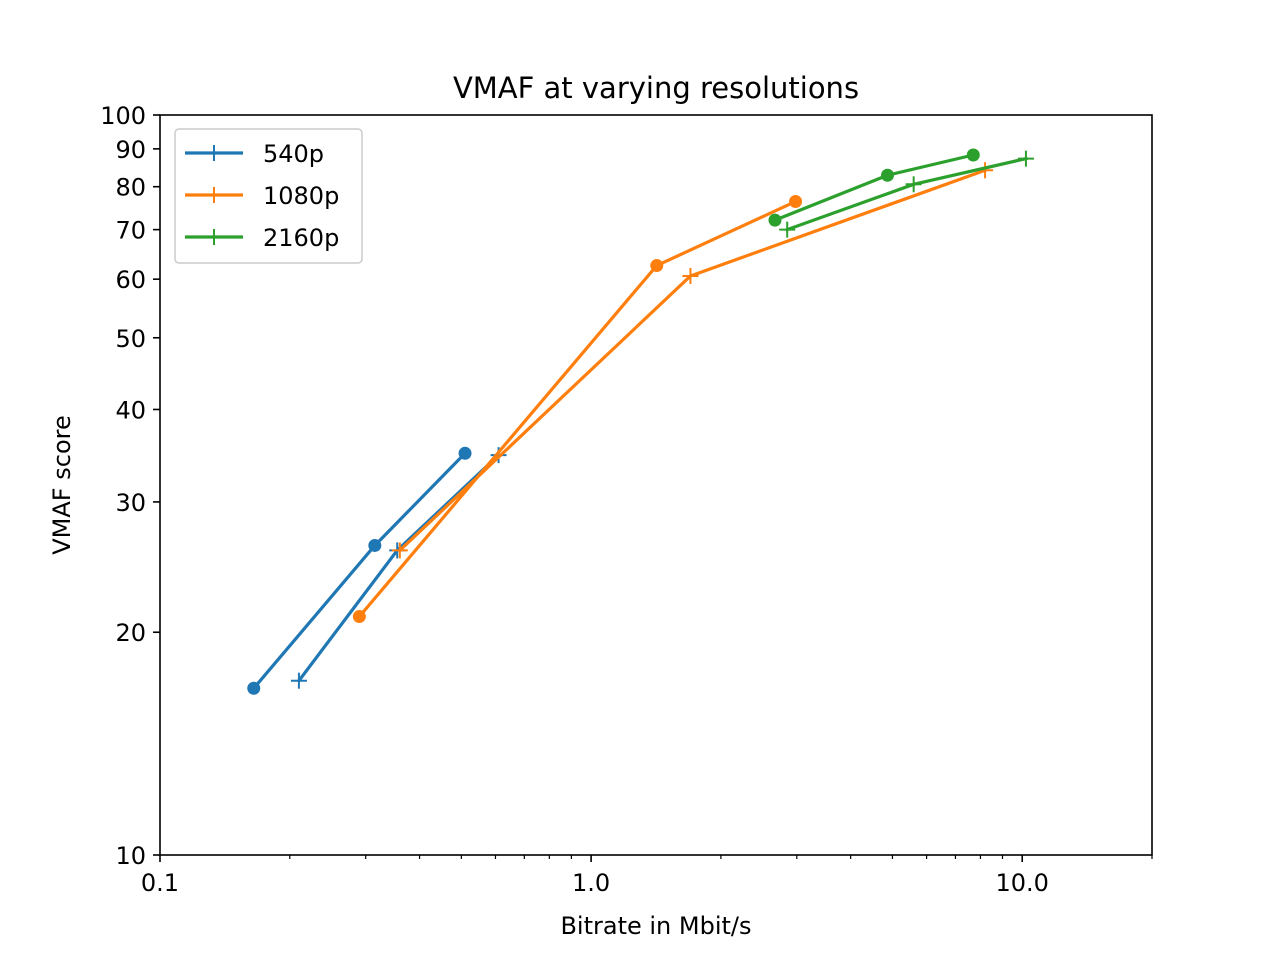 The width and height of the screenshot is (1280, 960). What do you see at coordinates (301, 238) in the screenshot?
I see `legend-label: 2160p` at bounding box center [301, 238].